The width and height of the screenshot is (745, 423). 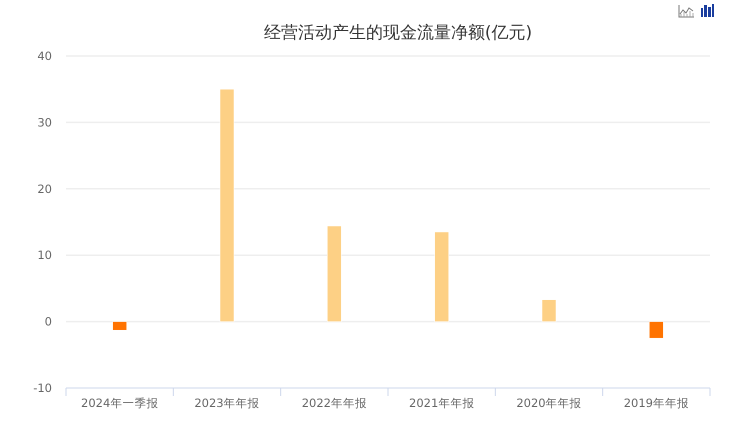 I want to click on x-tick-label: 2022年年报, so click(x=334, y=403).